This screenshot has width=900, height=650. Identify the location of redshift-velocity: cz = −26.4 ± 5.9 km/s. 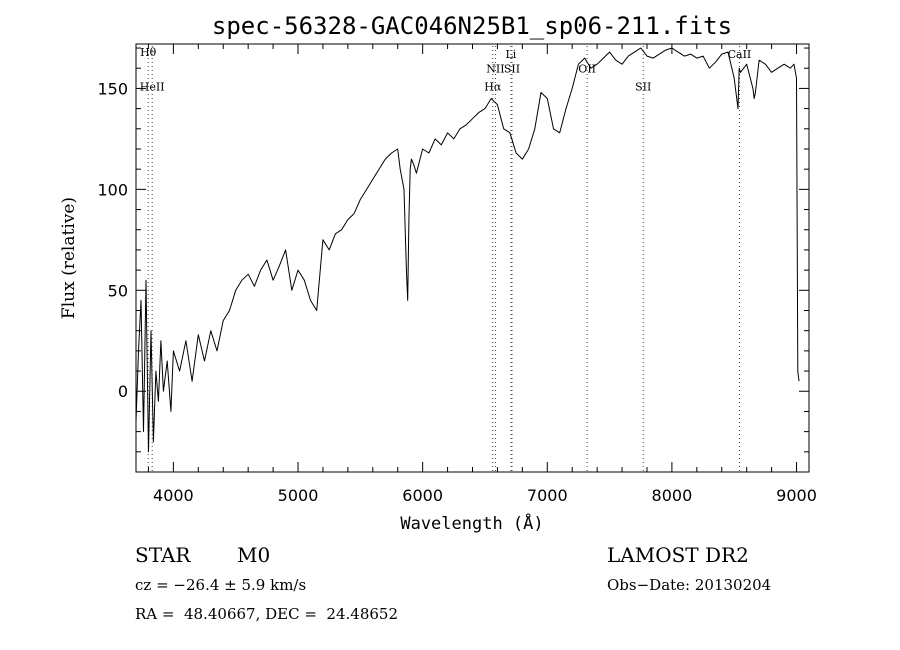
(221, 585).